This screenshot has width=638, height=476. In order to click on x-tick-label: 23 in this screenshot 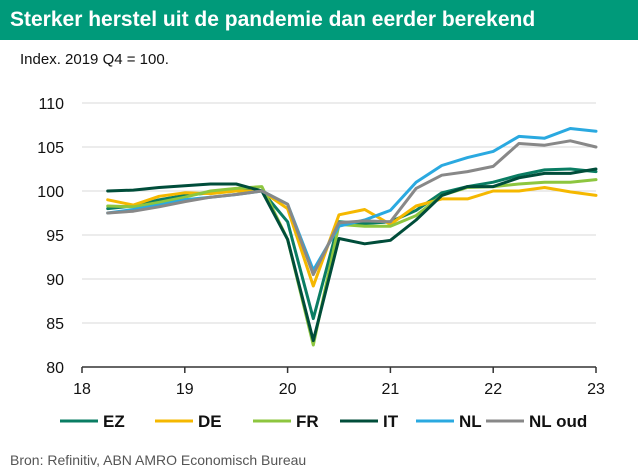, I will do `click(596, 389)`.